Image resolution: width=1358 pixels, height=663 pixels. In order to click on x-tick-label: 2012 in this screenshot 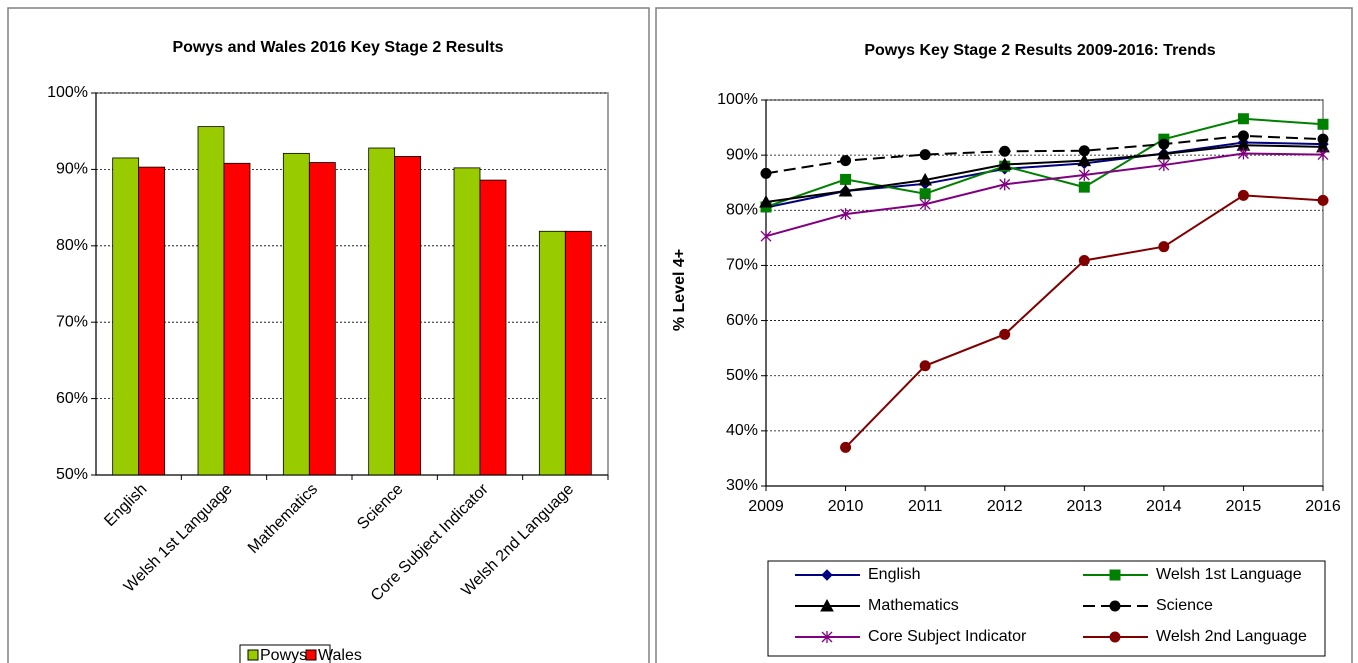, I will do `click(1005, 506)`.